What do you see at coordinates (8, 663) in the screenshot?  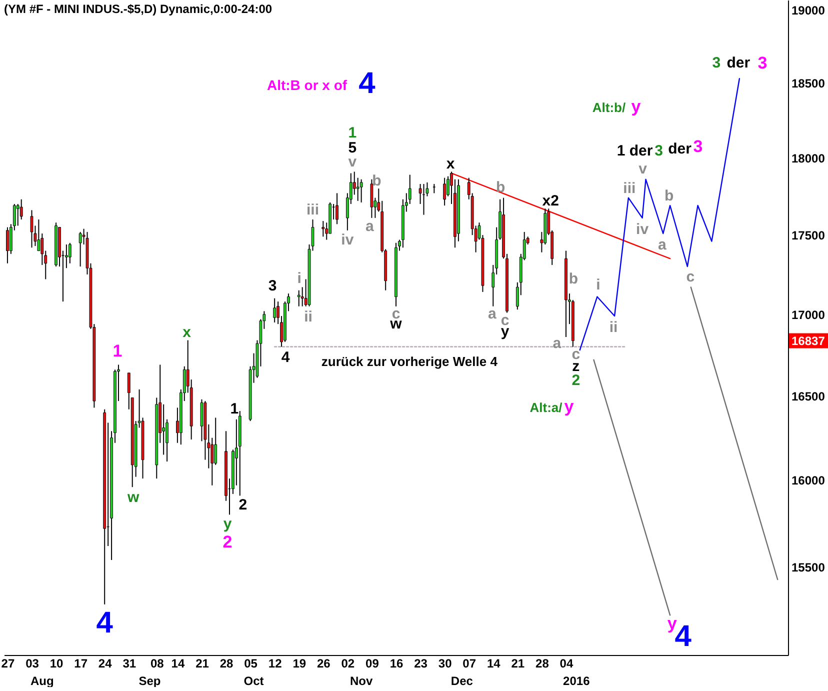 I see `x-tick-label: 27` at bounding box center [8, 663].